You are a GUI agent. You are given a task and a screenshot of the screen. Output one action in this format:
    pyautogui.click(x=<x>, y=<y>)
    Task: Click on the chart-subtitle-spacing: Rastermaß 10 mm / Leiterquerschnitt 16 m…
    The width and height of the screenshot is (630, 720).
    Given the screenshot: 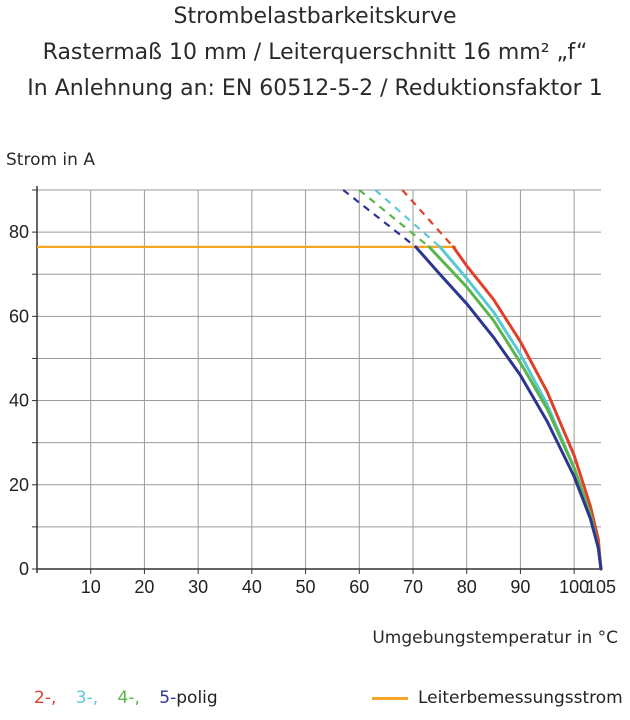 What is the action you would take?
    pyautogui.click(x=315, y=52)
    